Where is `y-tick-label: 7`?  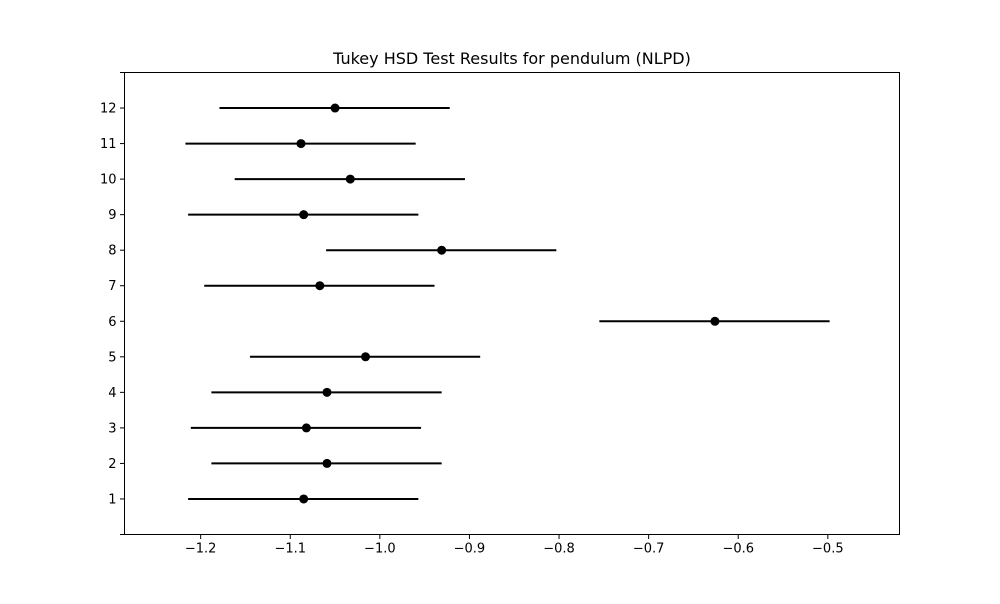
y-tick-label: 7 is located at coordinates (112, 286).